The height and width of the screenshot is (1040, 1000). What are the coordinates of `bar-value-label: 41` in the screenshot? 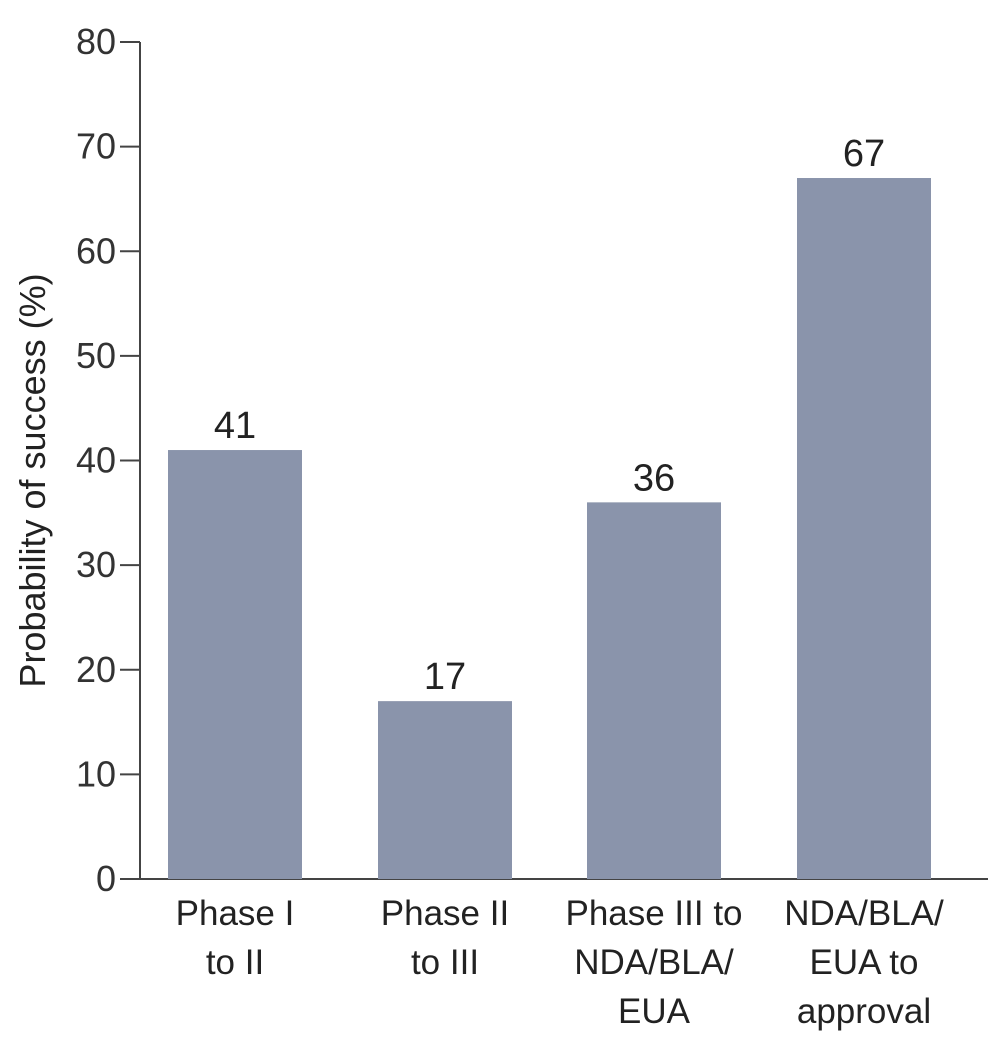 It's located at (235, 426).